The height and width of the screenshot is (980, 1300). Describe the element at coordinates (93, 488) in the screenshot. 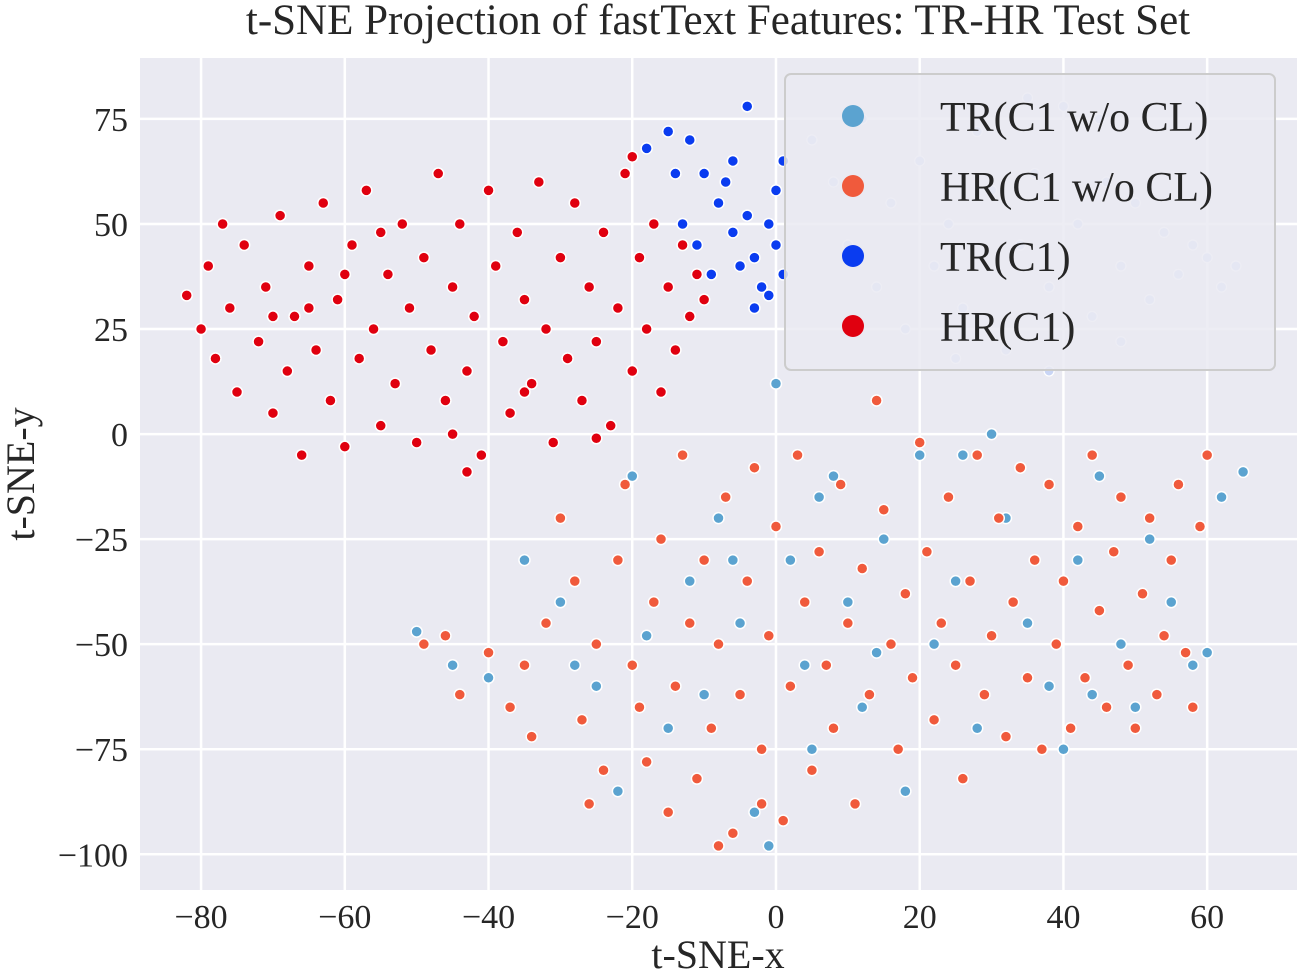

I see `y-tick-labels: −100 −75 −50 −25 0 25 50 75` at that location.